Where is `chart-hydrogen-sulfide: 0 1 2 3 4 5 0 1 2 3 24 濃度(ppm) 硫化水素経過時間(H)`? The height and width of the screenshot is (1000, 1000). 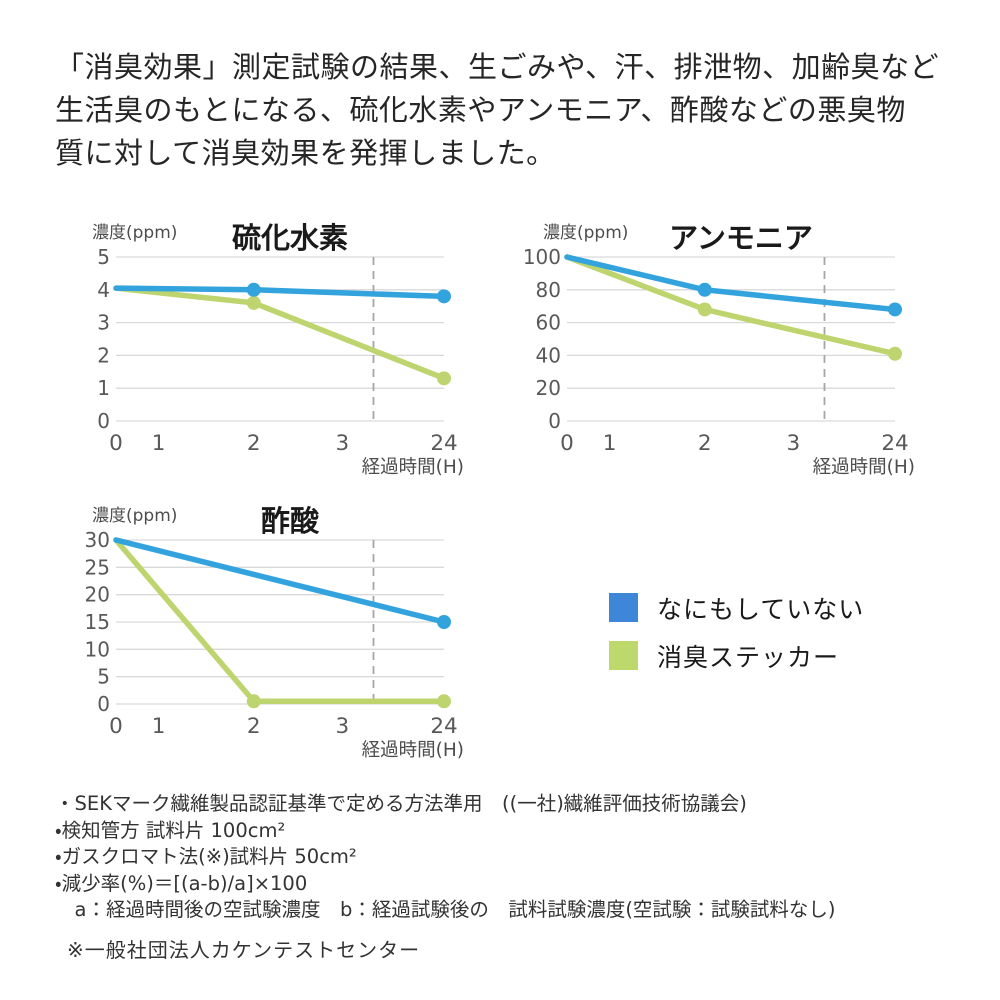
chart-hydrogen-sulfide: 0 1 2 3 4 5 0 1 2 3 24 濃度(ppm) 硫化水素経過時間(H) is located at coordinates (272, 346).